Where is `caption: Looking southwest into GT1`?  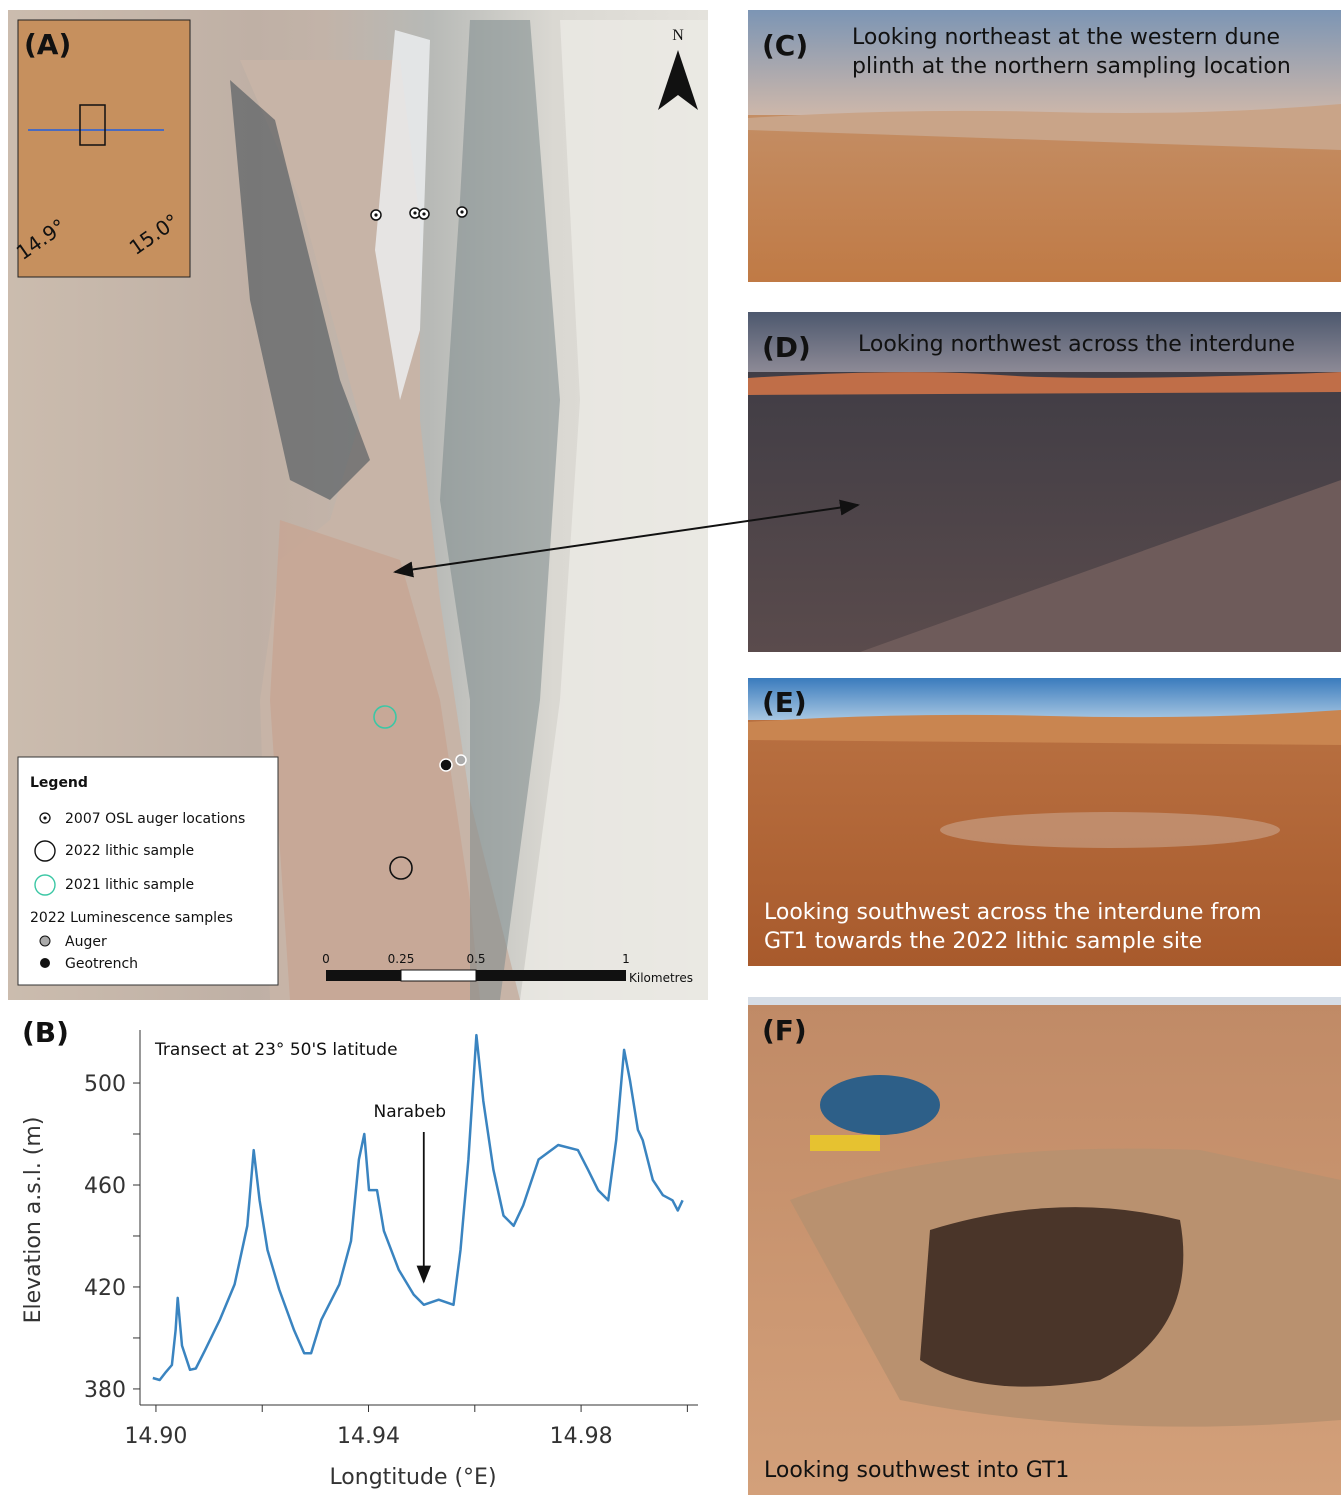 caption: Looking southwest into GT1 is located at coordinates (916, 1470).